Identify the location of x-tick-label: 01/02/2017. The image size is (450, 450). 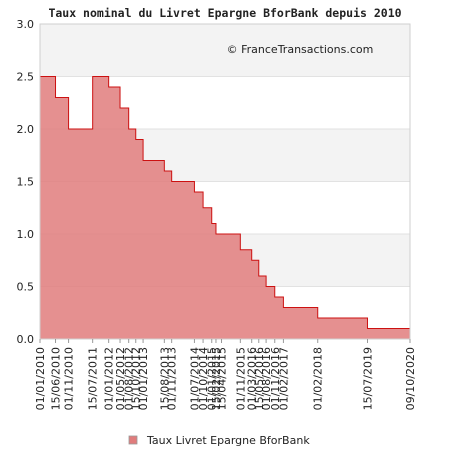
(283, 378).